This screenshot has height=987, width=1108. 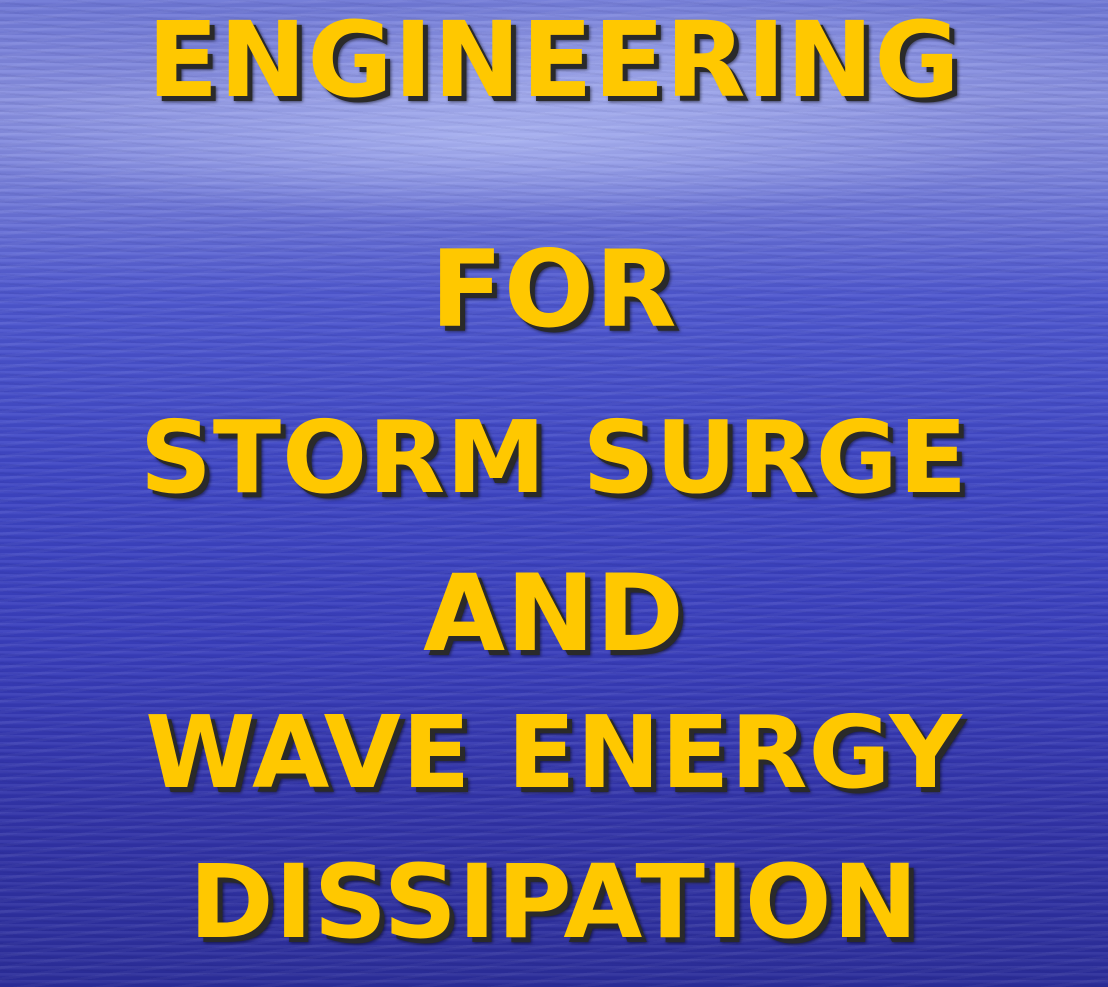 I want to click on title-line-5: WAVE ENERGY, so click(x=554, y=752).